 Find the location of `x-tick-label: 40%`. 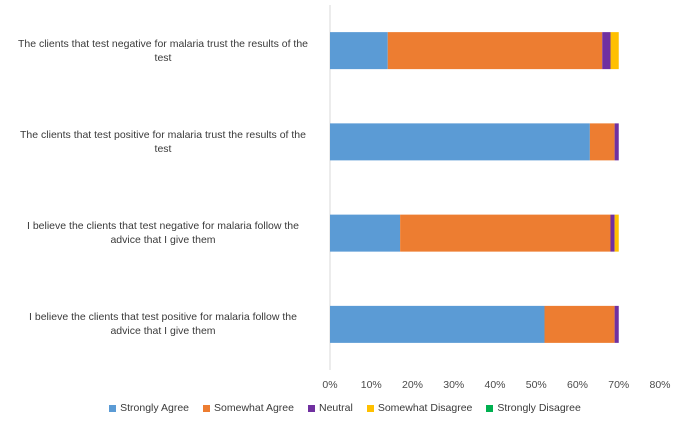

x-tick-label: 40% is located at coordinates (494, 385).